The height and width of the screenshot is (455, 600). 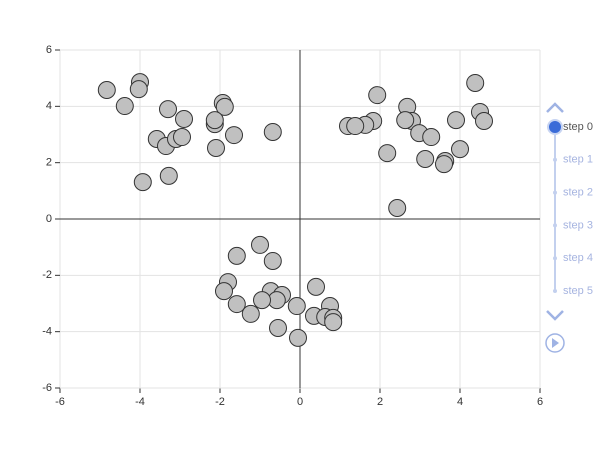 I want to click on x-tick-label: 4, so click(x=460, y=402).